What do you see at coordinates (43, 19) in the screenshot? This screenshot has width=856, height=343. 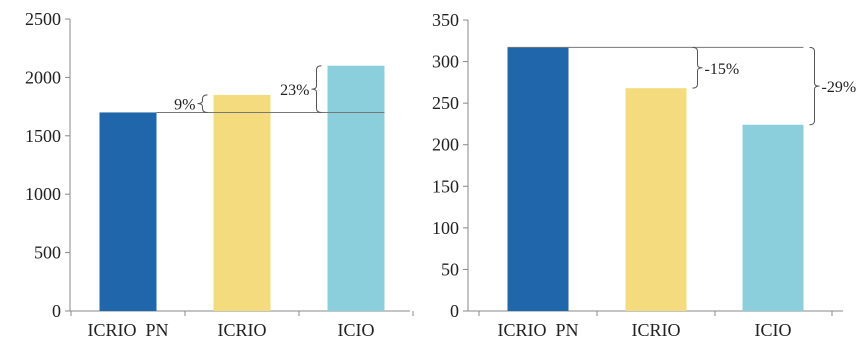 I see `y-tick-label: 2500` at bounding box center [43, 19].